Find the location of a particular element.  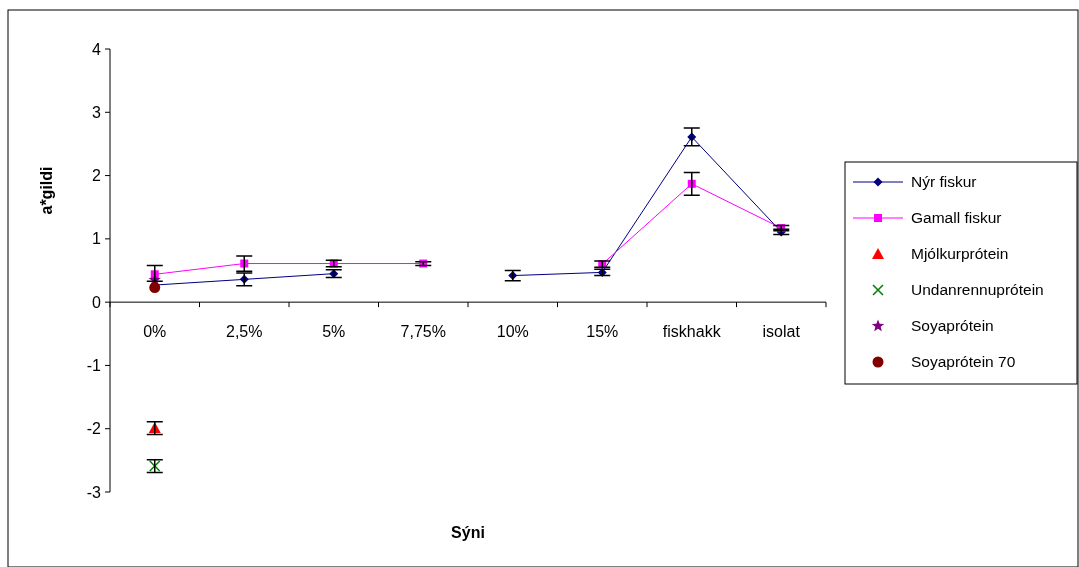

x-tick-label: 7,75% is located at coordinates (423, 332).